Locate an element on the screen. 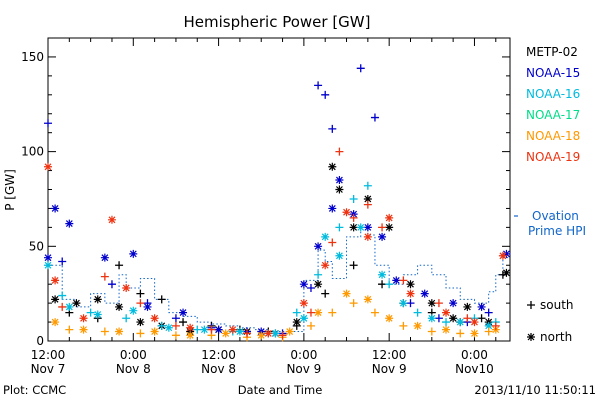  legend-entry: NOAA-17 is located at coordinates (553, 115).